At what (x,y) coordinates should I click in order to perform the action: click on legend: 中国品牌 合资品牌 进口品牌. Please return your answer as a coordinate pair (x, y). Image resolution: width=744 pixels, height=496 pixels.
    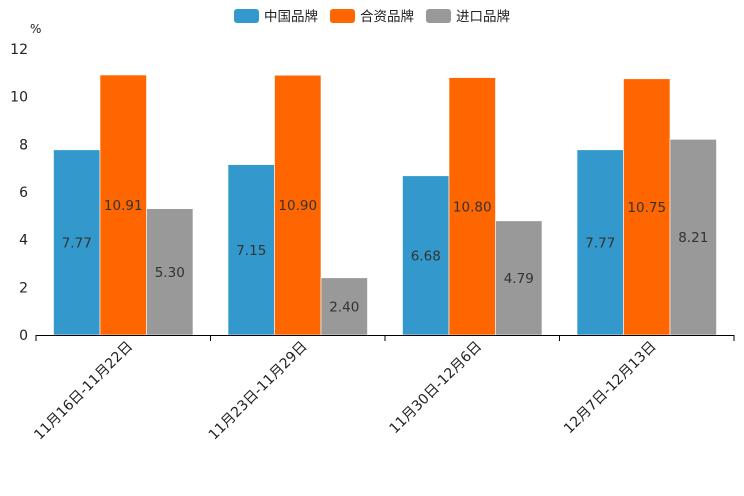
    Looking at the image, I should click on (372, 16).